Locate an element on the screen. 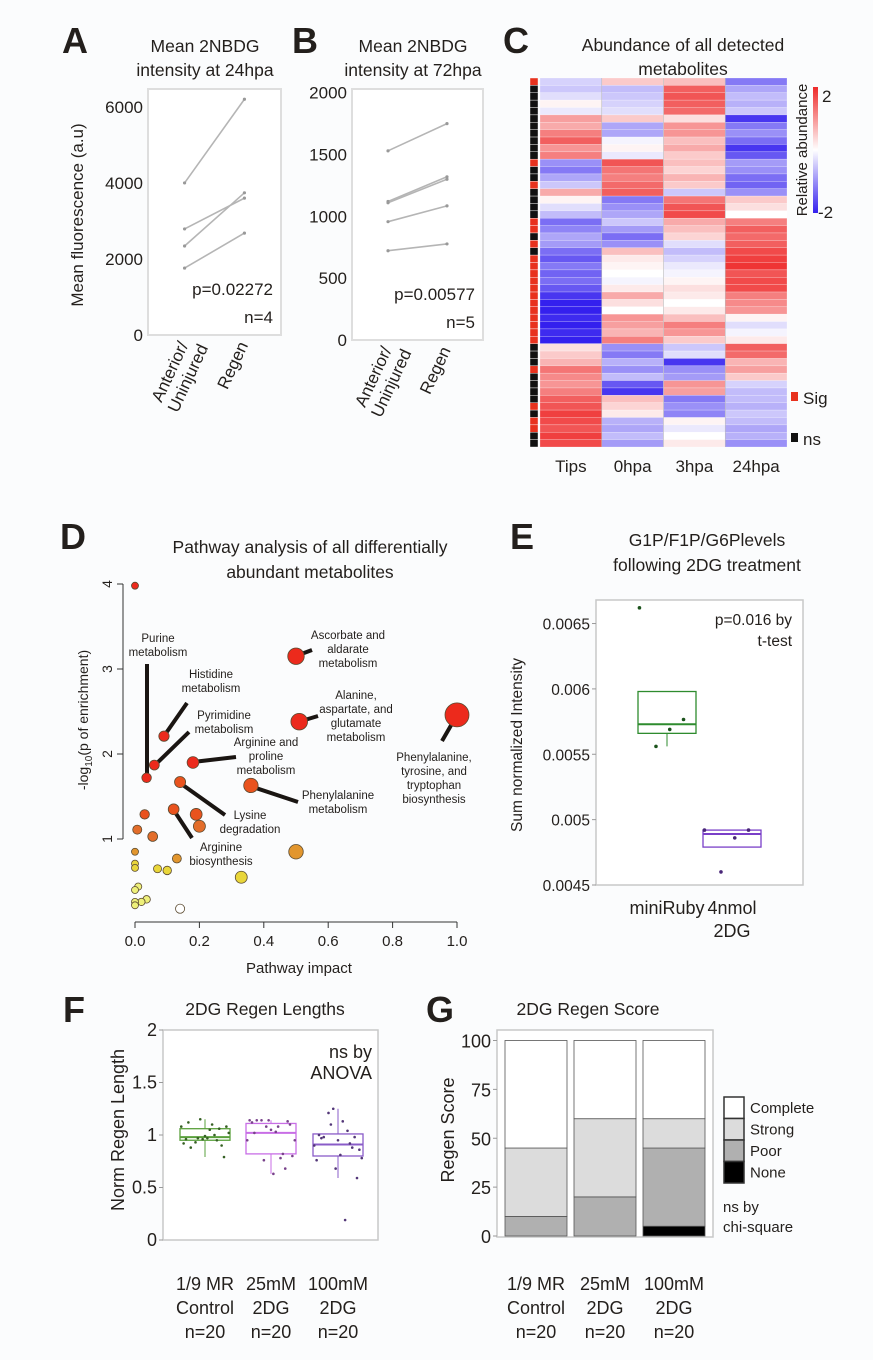 The image size is (873, 1360). x-tick-label-group: Anterior/Uninjured is located at coordinates (383, 381).